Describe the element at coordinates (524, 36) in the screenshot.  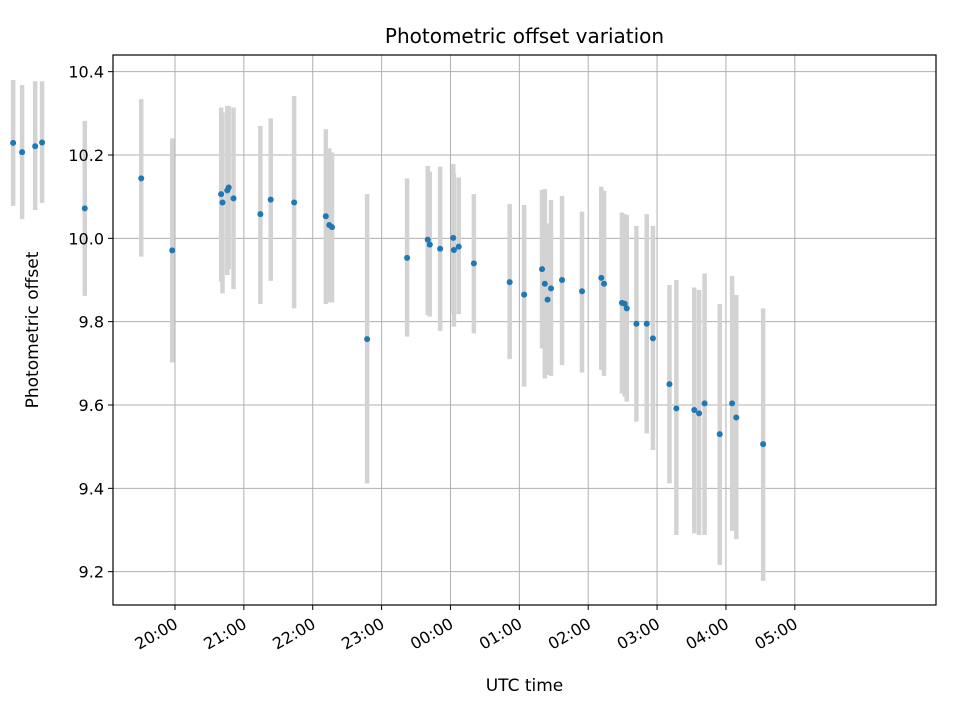
I see `chart-title: Photometric offset variation` at that location.